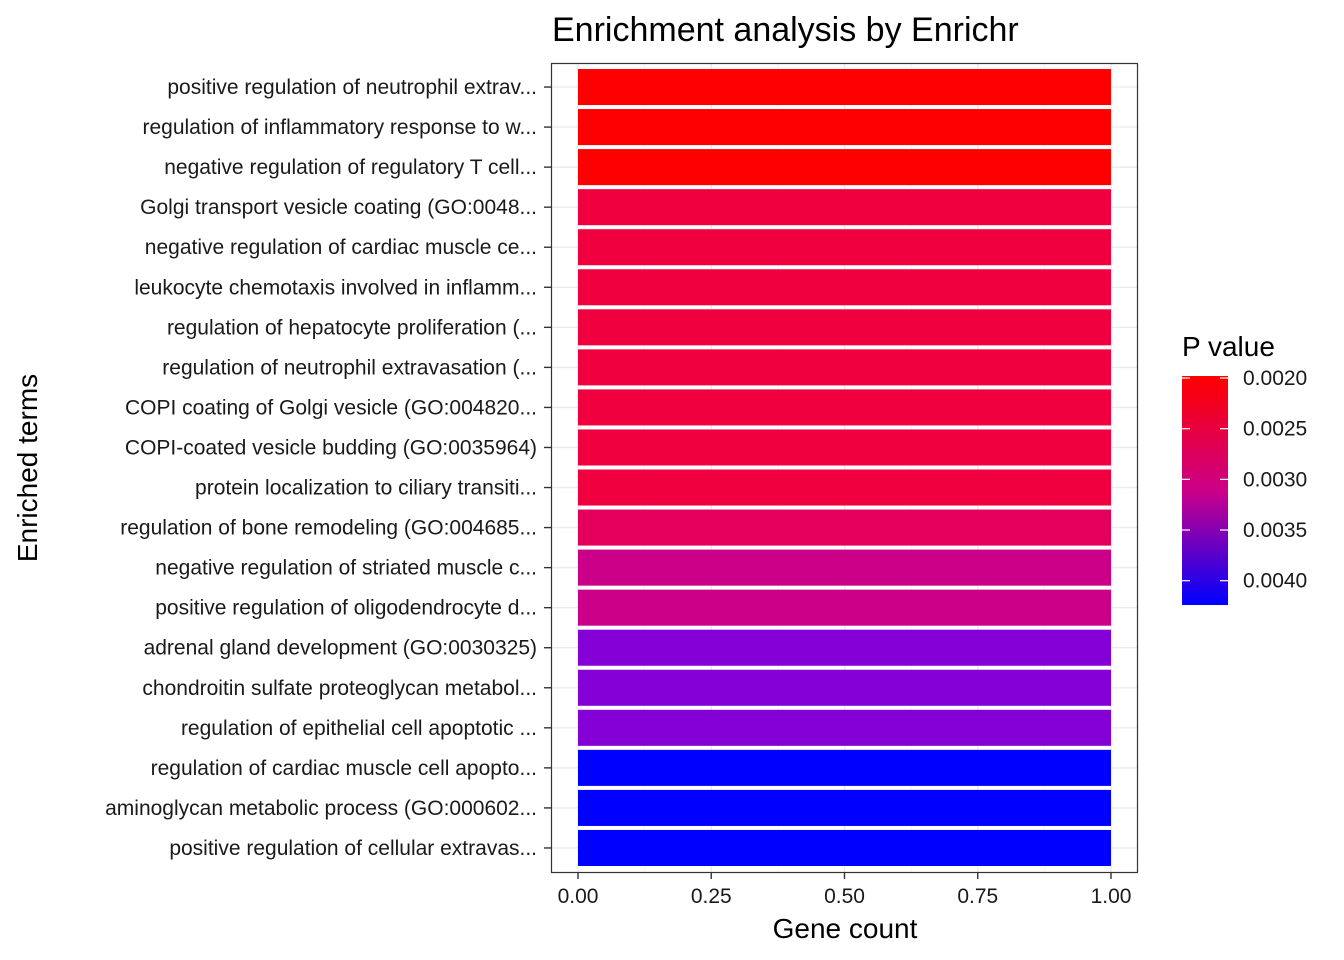 The image size is (1344, 960). I want to click on x-tick-label: 0.25, so click(711, 896).